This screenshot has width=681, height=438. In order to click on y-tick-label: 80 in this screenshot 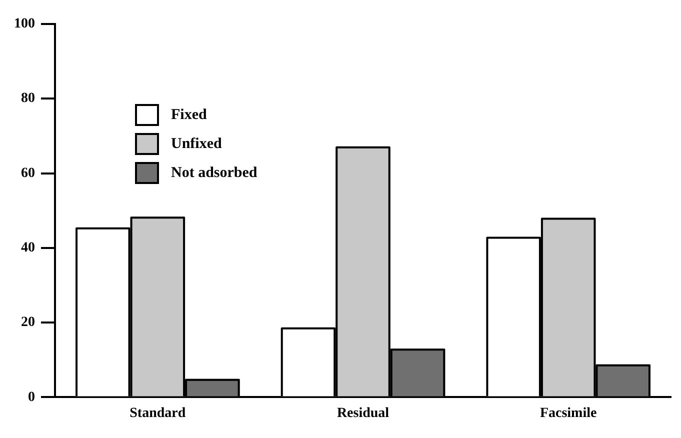, I will do `click(28, 98)`.